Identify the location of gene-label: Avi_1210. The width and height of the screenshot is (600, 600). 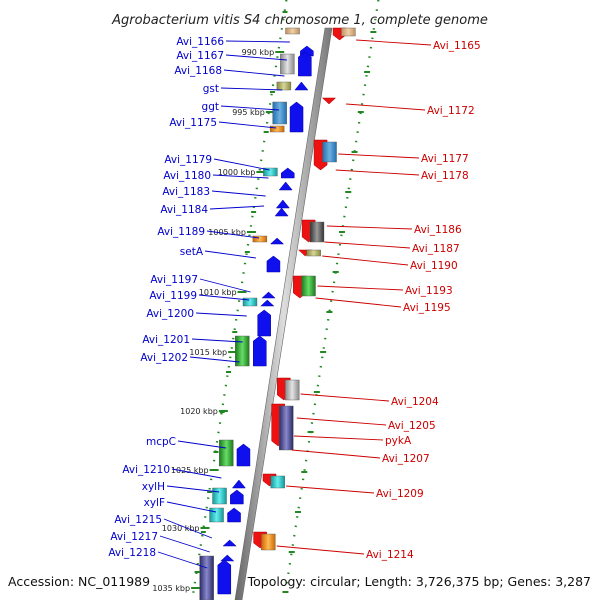
(146, 470).